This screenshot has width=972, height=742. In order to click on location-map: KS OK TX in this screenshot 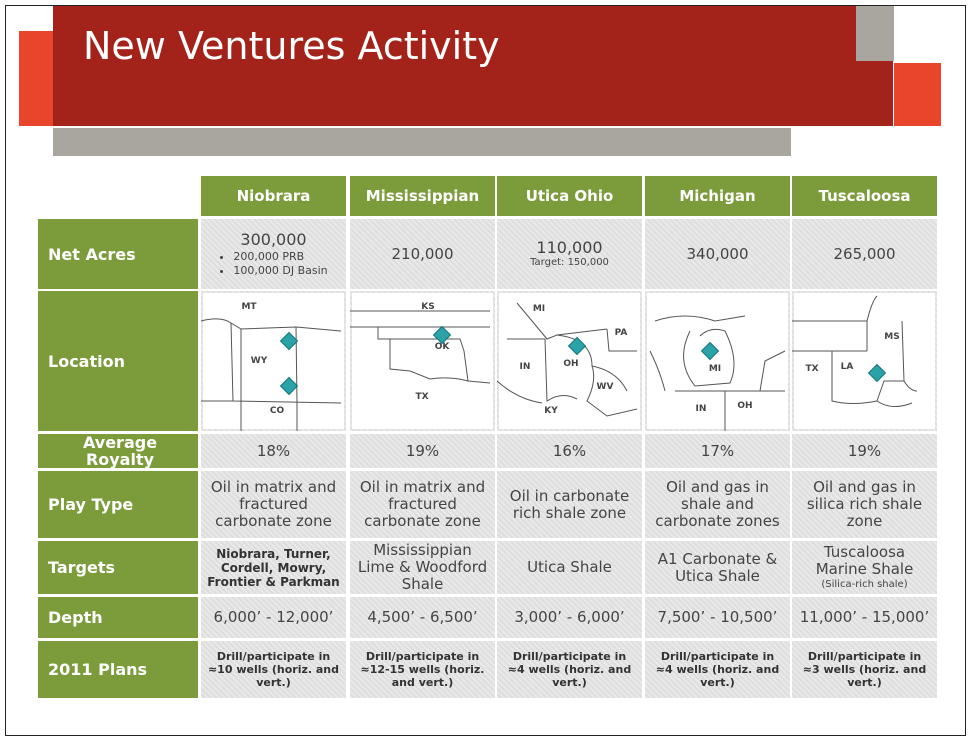, I will do `click(421, 361)`.